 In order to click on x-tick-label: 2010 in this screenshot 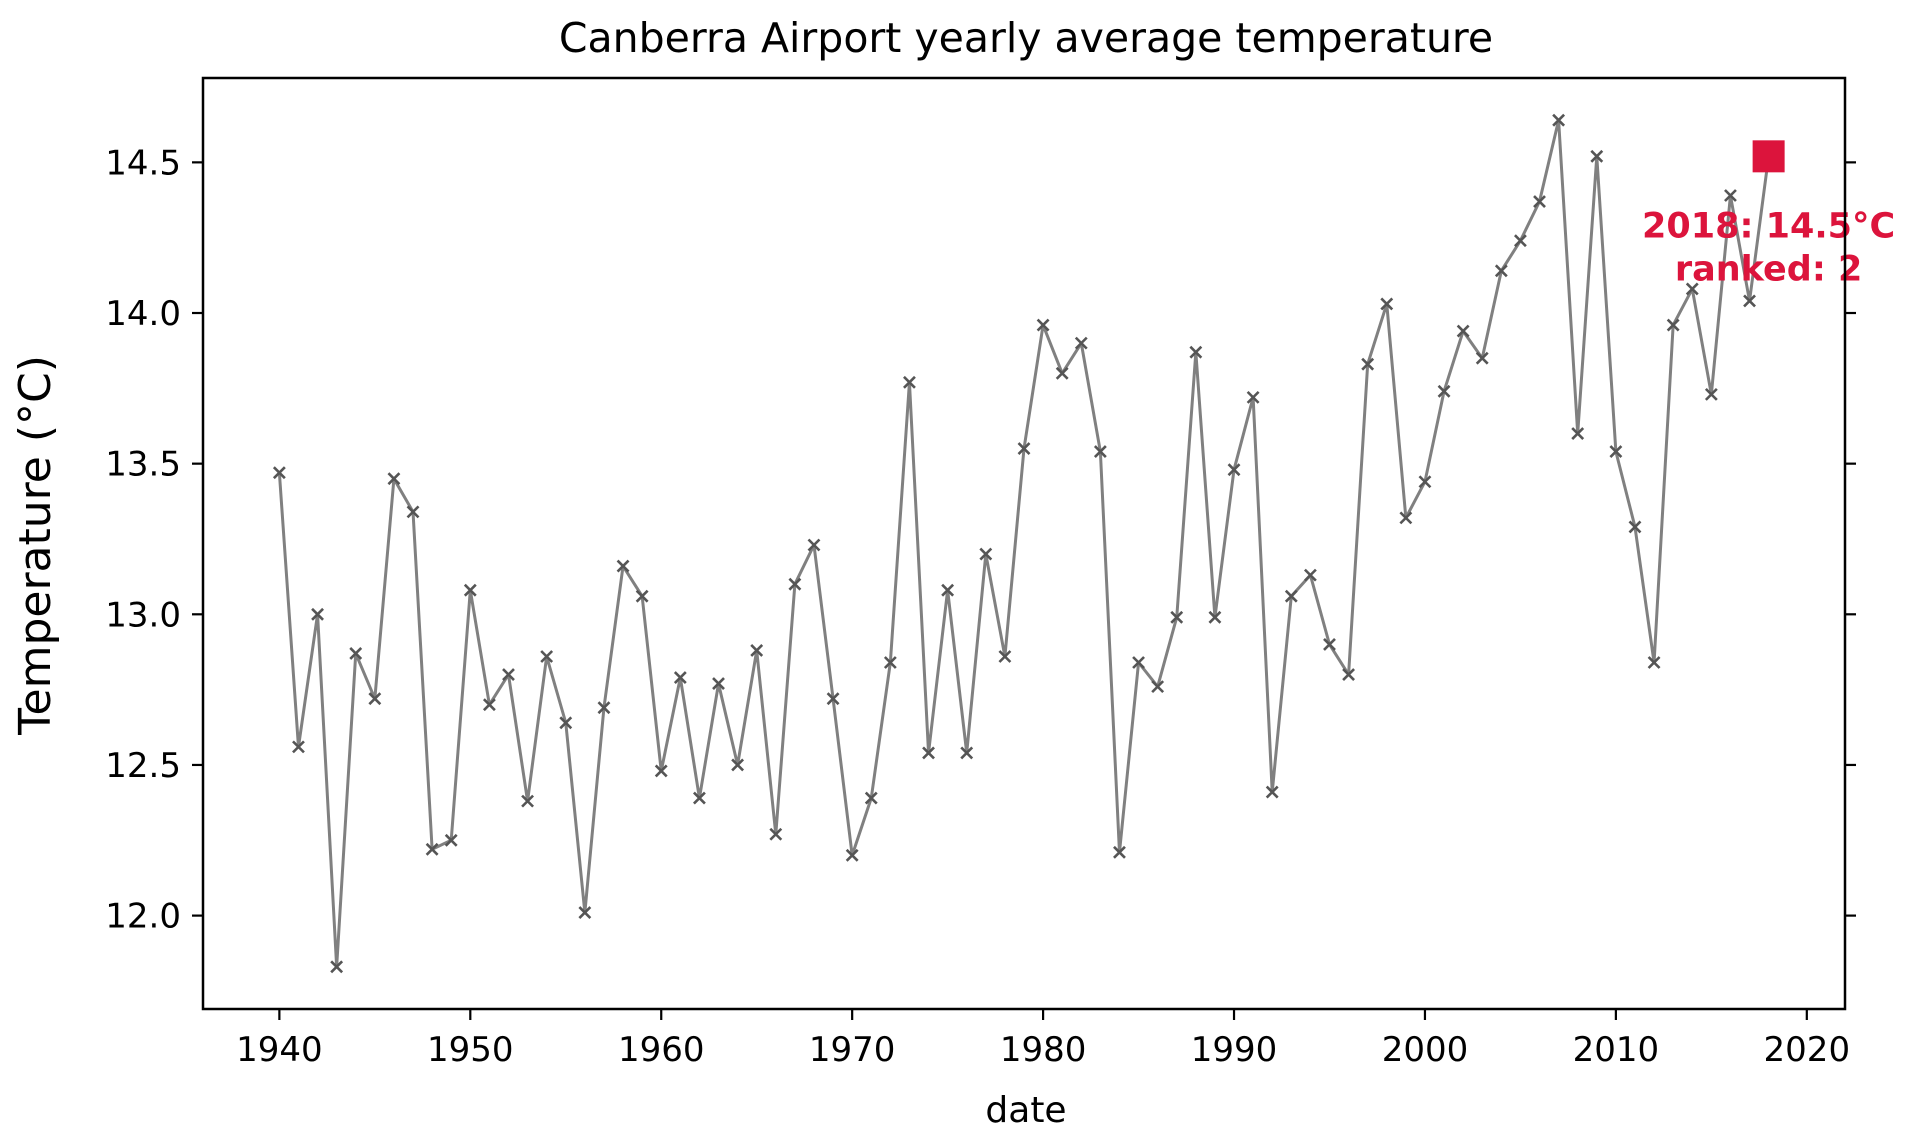, I will do `click(1616, 1050)`.